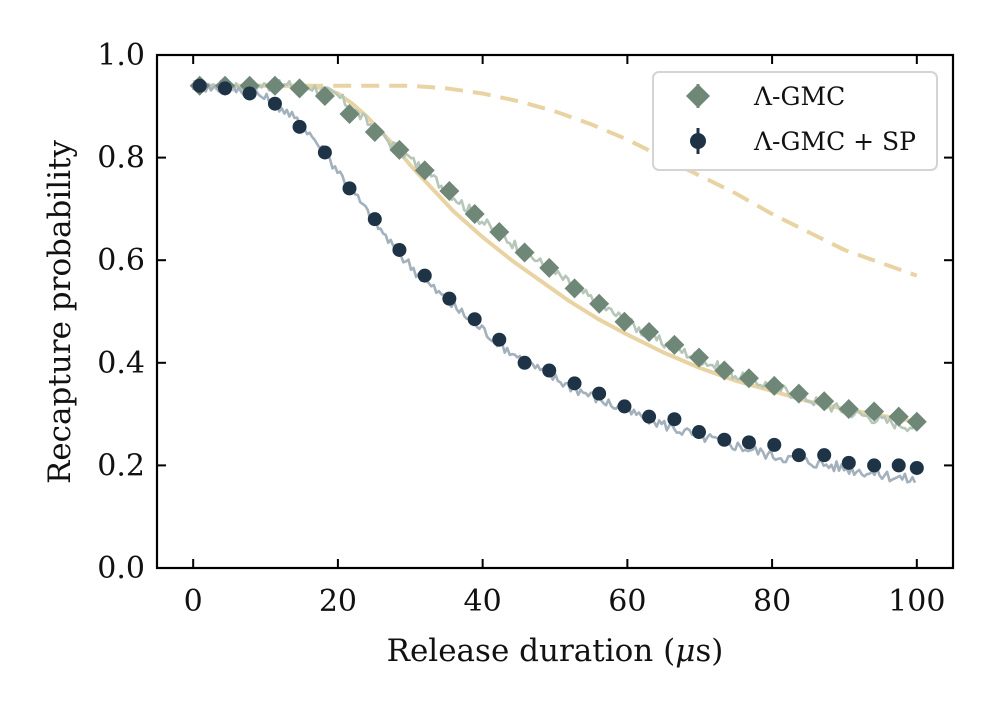  I want to click on y-tick-label: 0.0, so click(121, 568).